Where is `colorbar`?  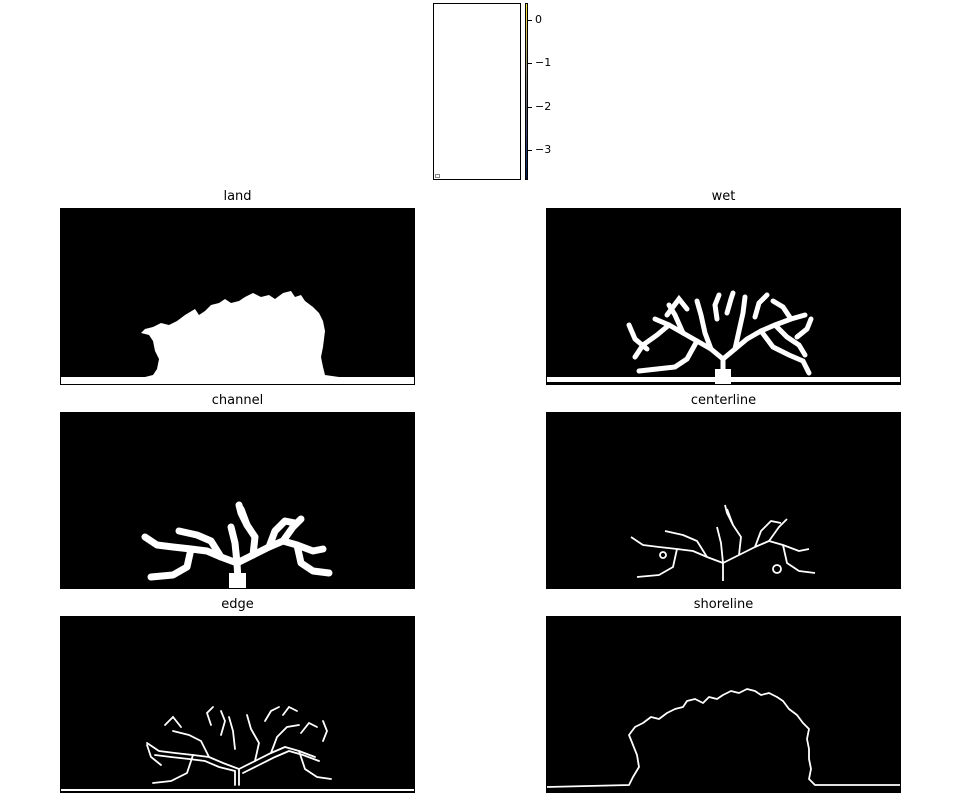 colorbar is located at coordinates (526, 91).